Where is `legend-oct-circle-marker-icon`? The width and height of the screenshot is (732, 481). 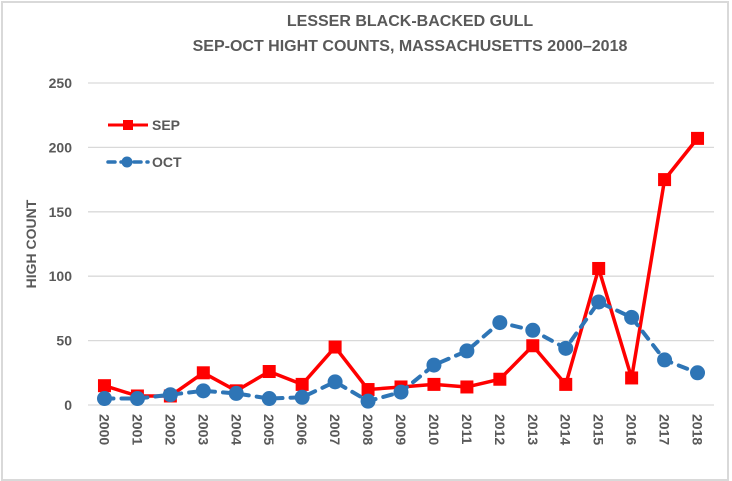 legend-oct-circle-marker-icon is located at coordinates (127, 162).